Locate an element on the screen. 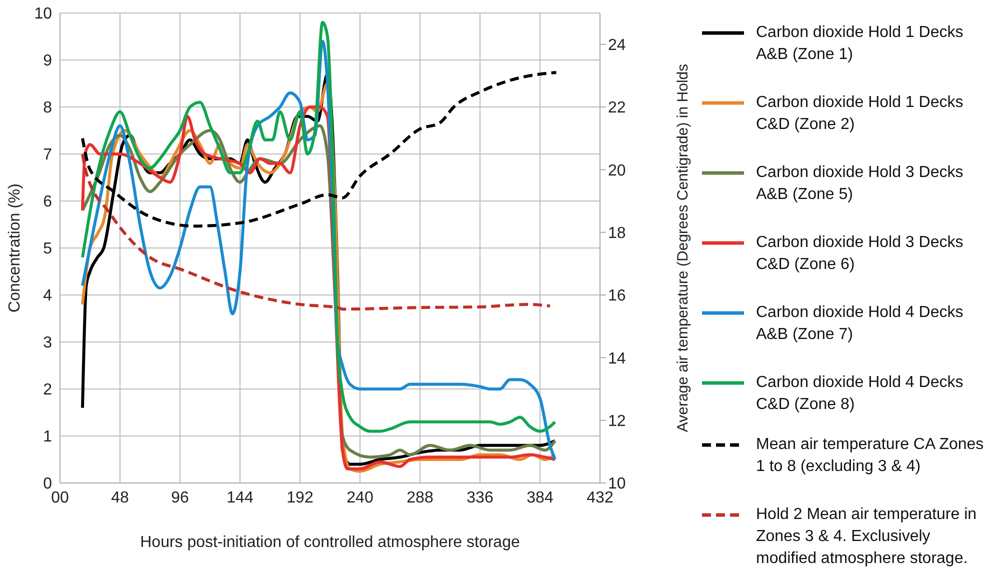 The width and height of the screenshot is (999, 584). y-tick-label: 10 is located at coordinates (43, 14).